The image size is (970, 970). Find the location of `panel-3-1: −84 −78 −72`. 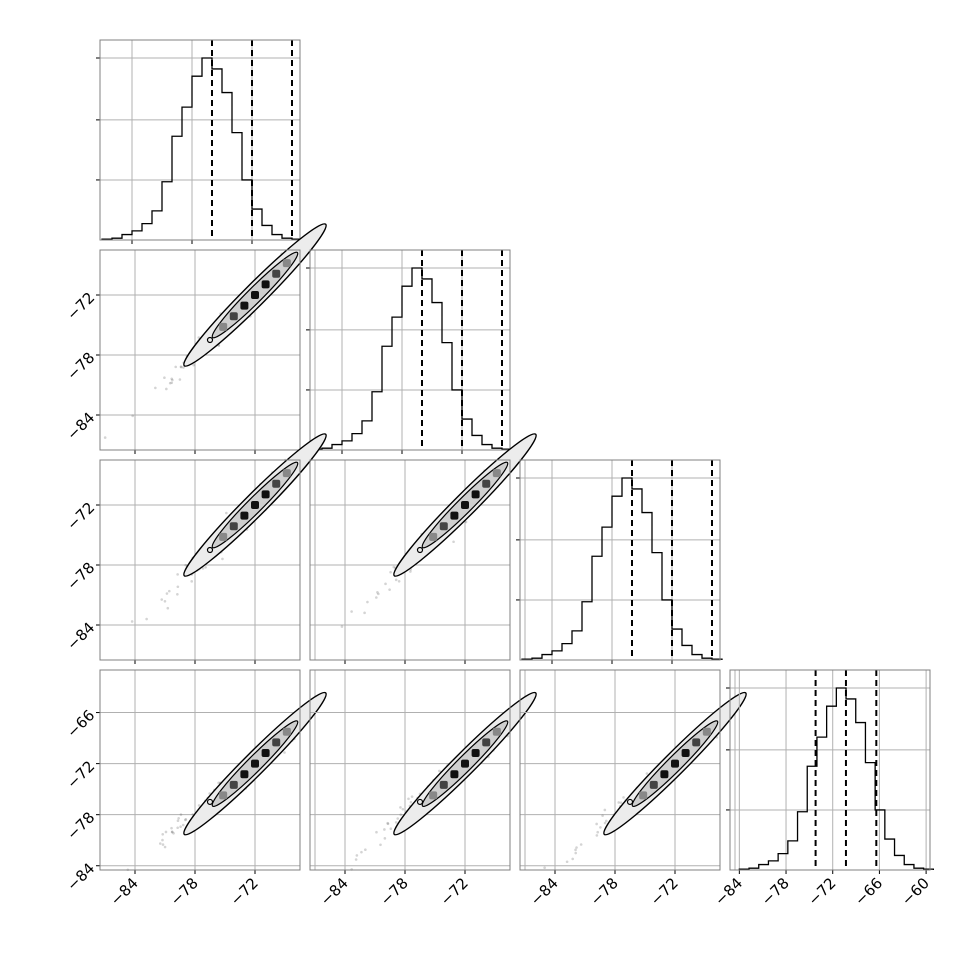

panel-3-1: −84 −78 −72 is located at coordinates (423, 789).